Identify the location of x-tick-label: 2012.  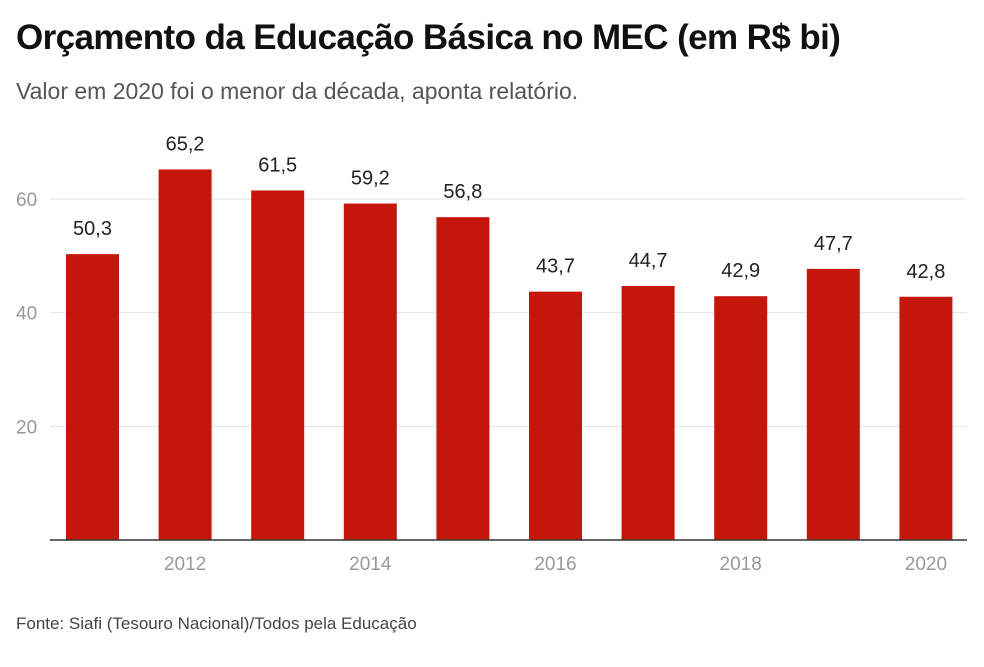
(185, 564).